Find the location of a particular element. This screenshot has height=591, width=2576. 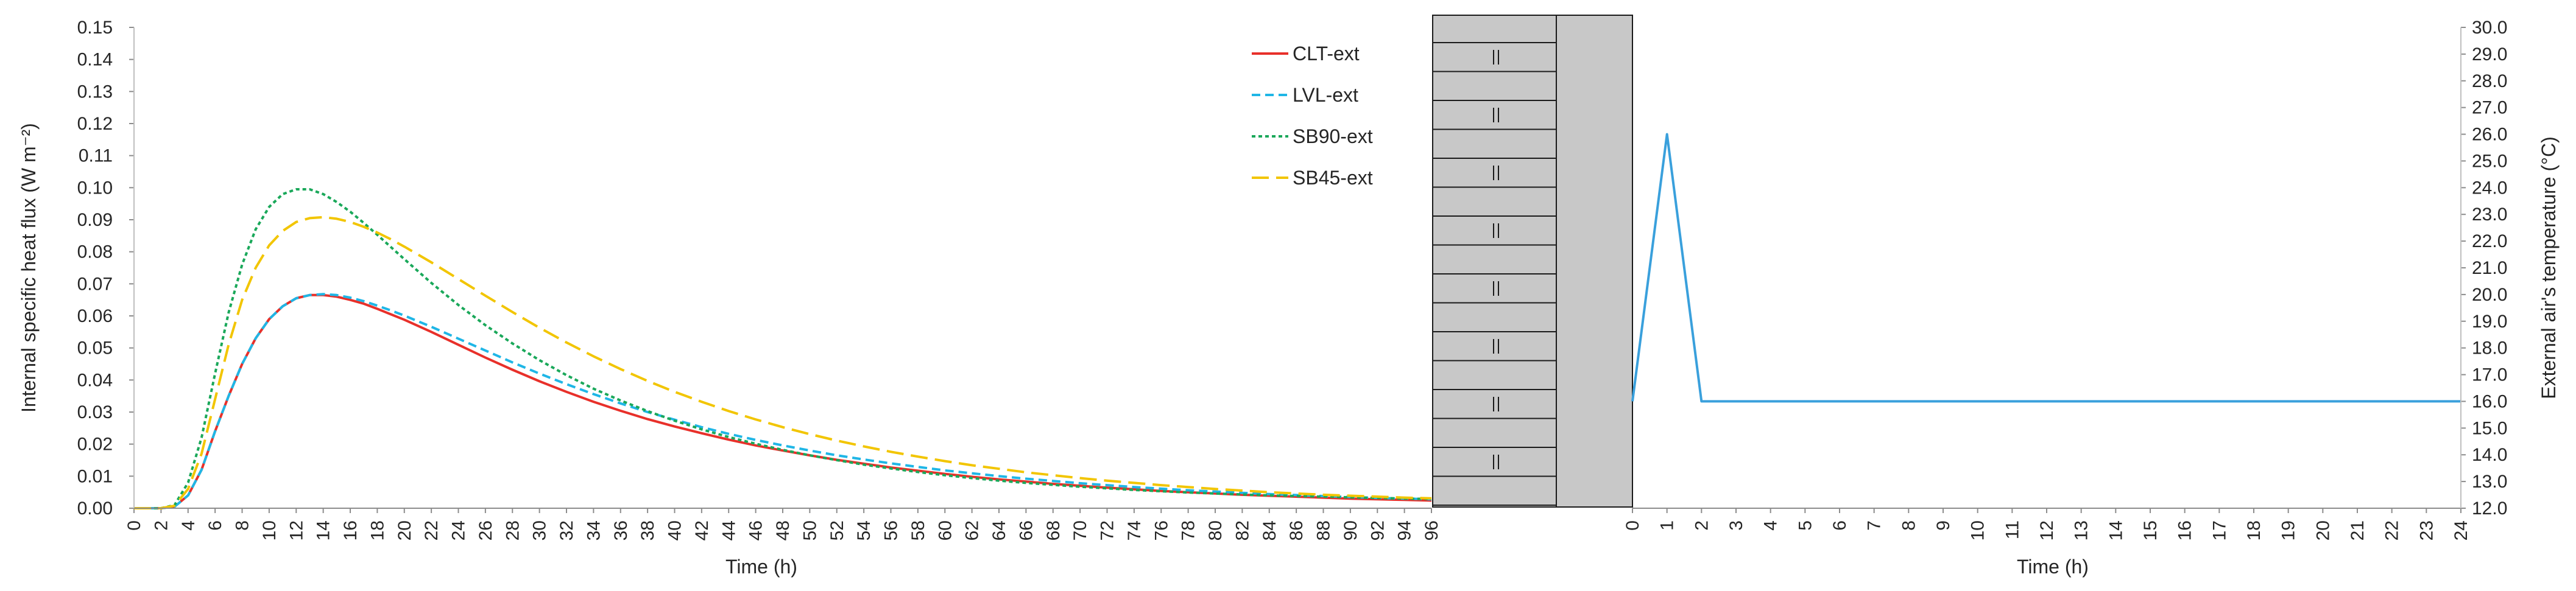

x-tick-label: 90 is located at coordinates (1351, 530).